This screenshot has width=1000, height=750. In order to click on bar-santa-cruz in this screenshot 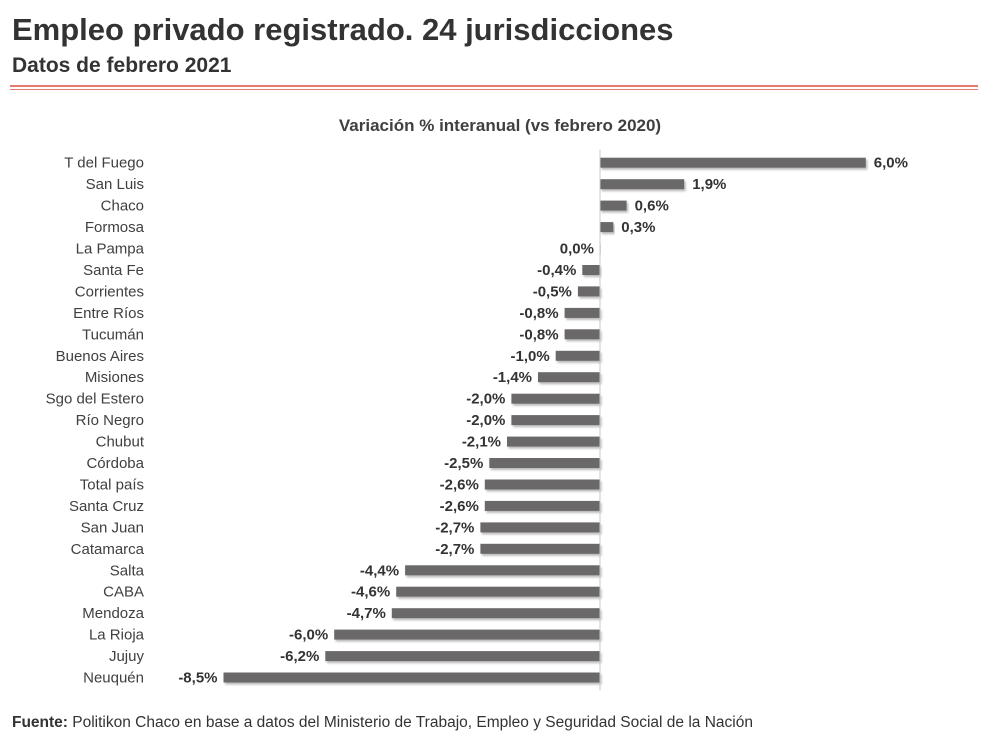, I will do `click(542, 505)`.